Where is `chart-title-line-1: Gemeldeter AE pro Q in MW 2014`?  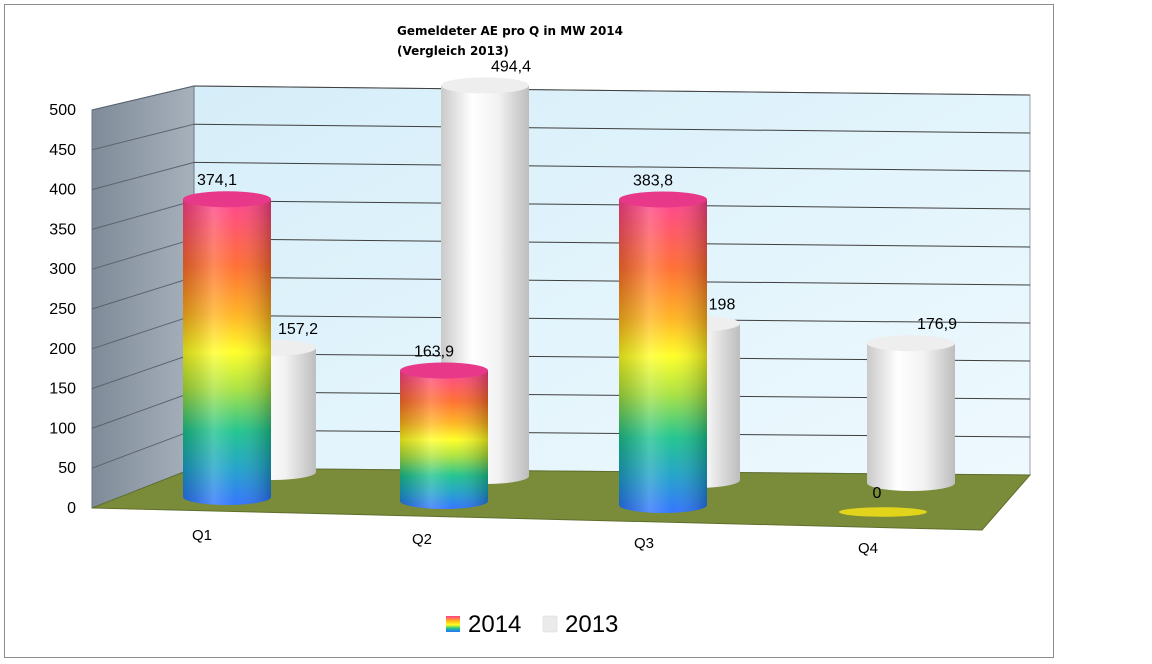
chart-title-line-1: Gemeldeter AE pro Q in MW 2014 is located at coordinates (510, 31).